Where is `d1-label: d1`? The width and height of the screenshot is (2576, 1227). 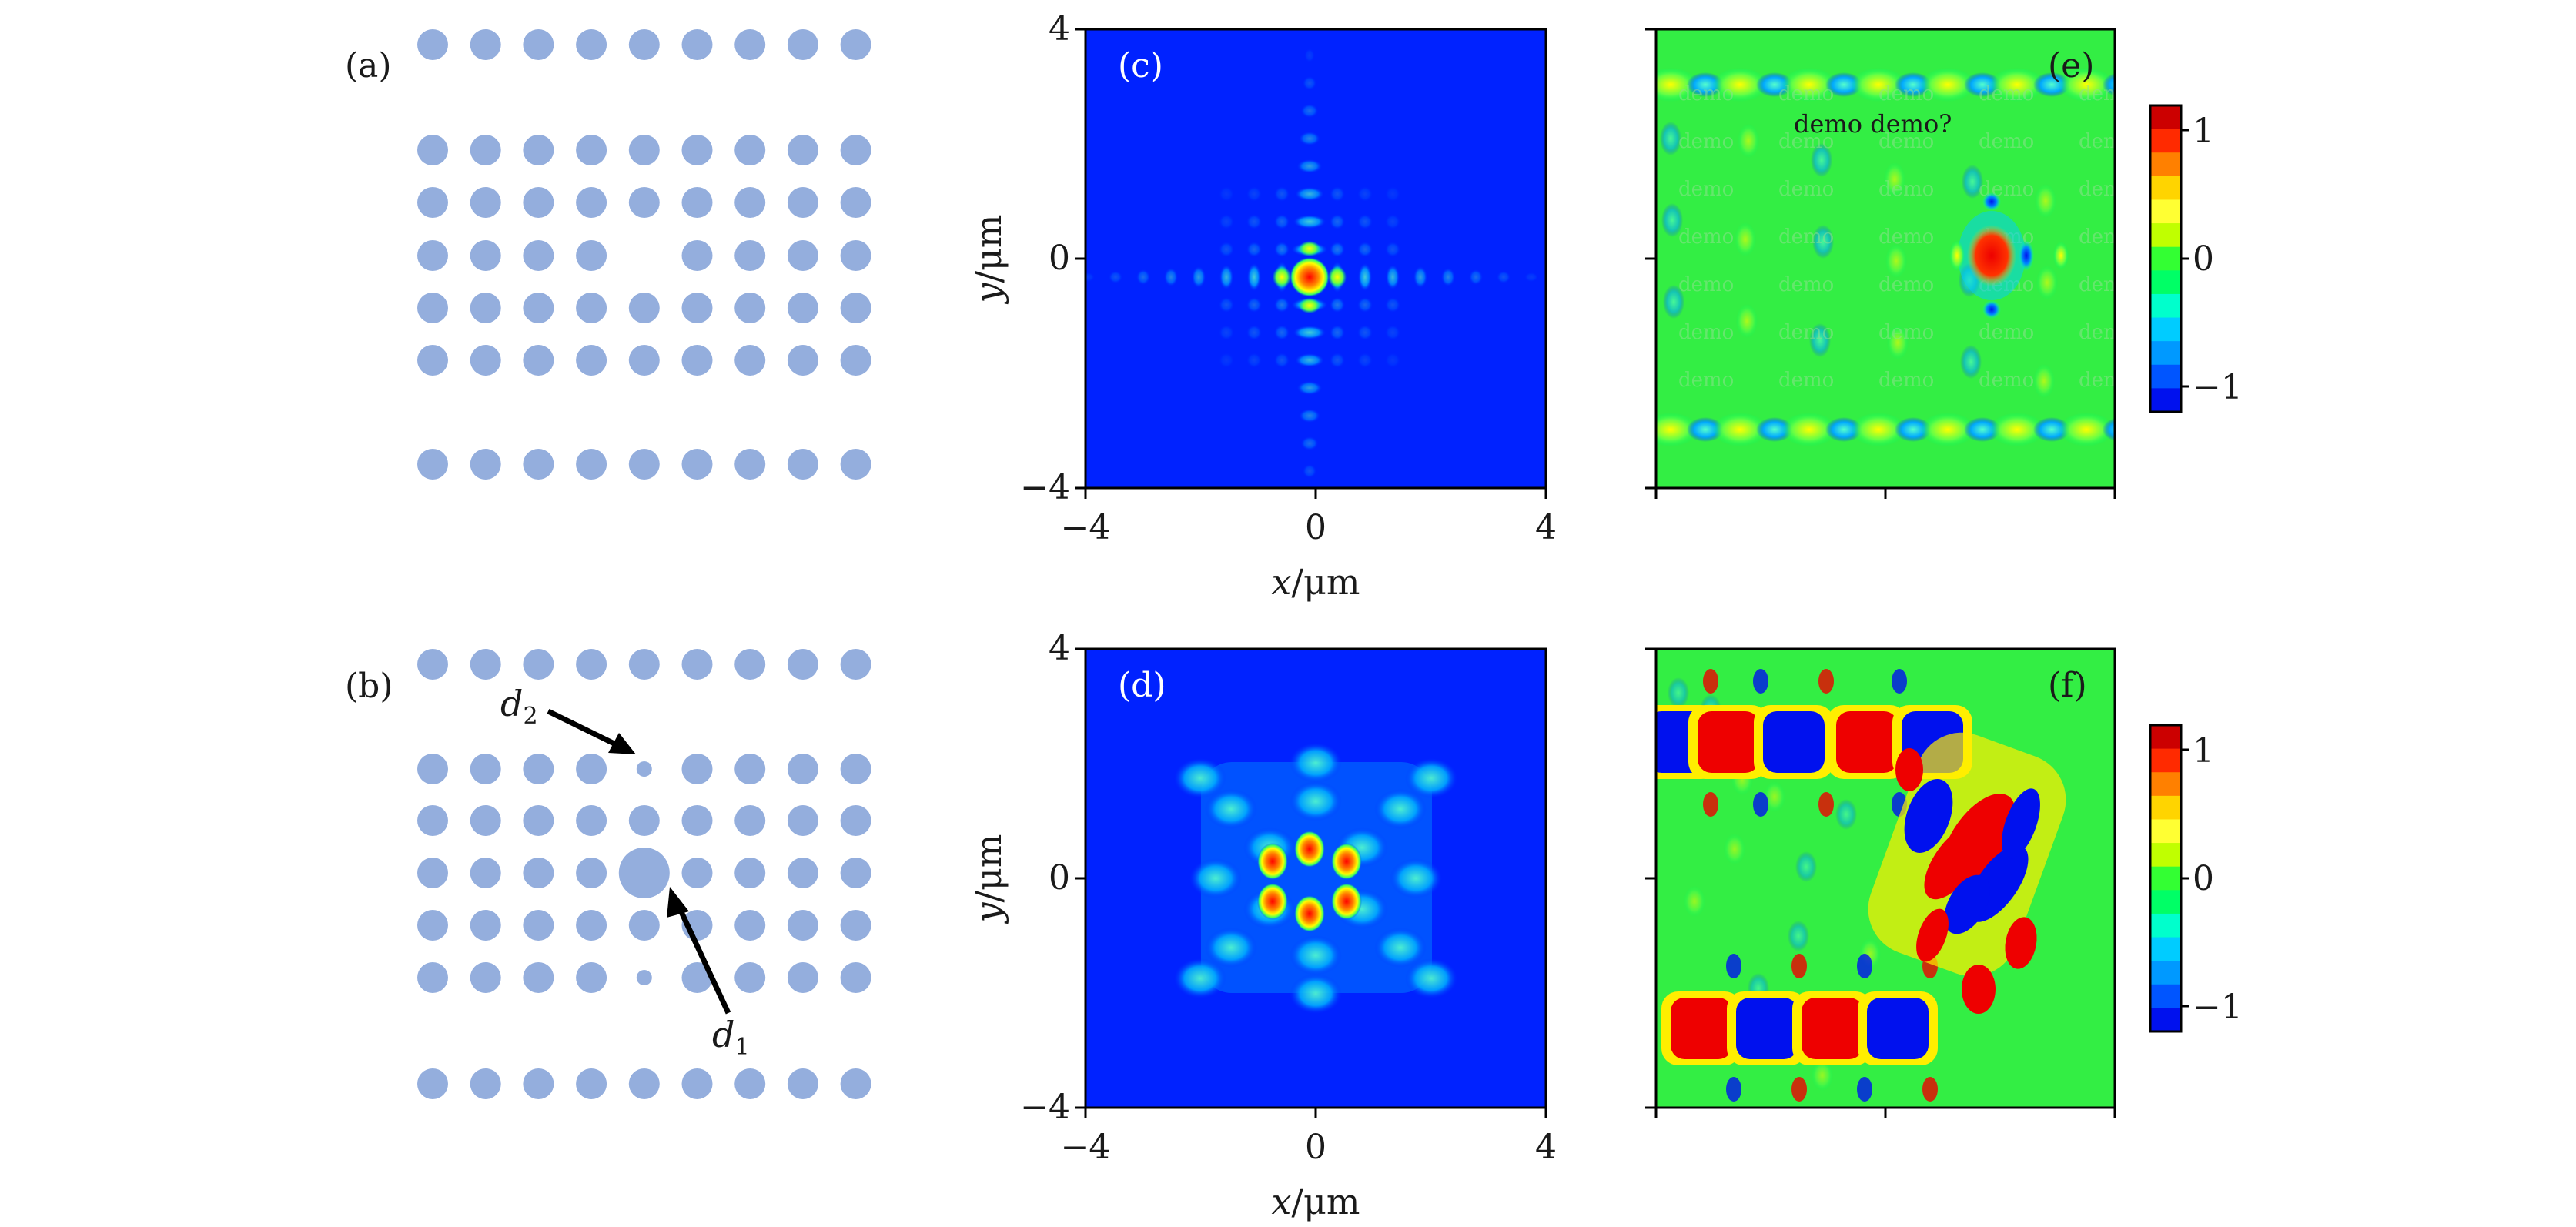
d1-label: d1 is located at coordinates (731, 1037).